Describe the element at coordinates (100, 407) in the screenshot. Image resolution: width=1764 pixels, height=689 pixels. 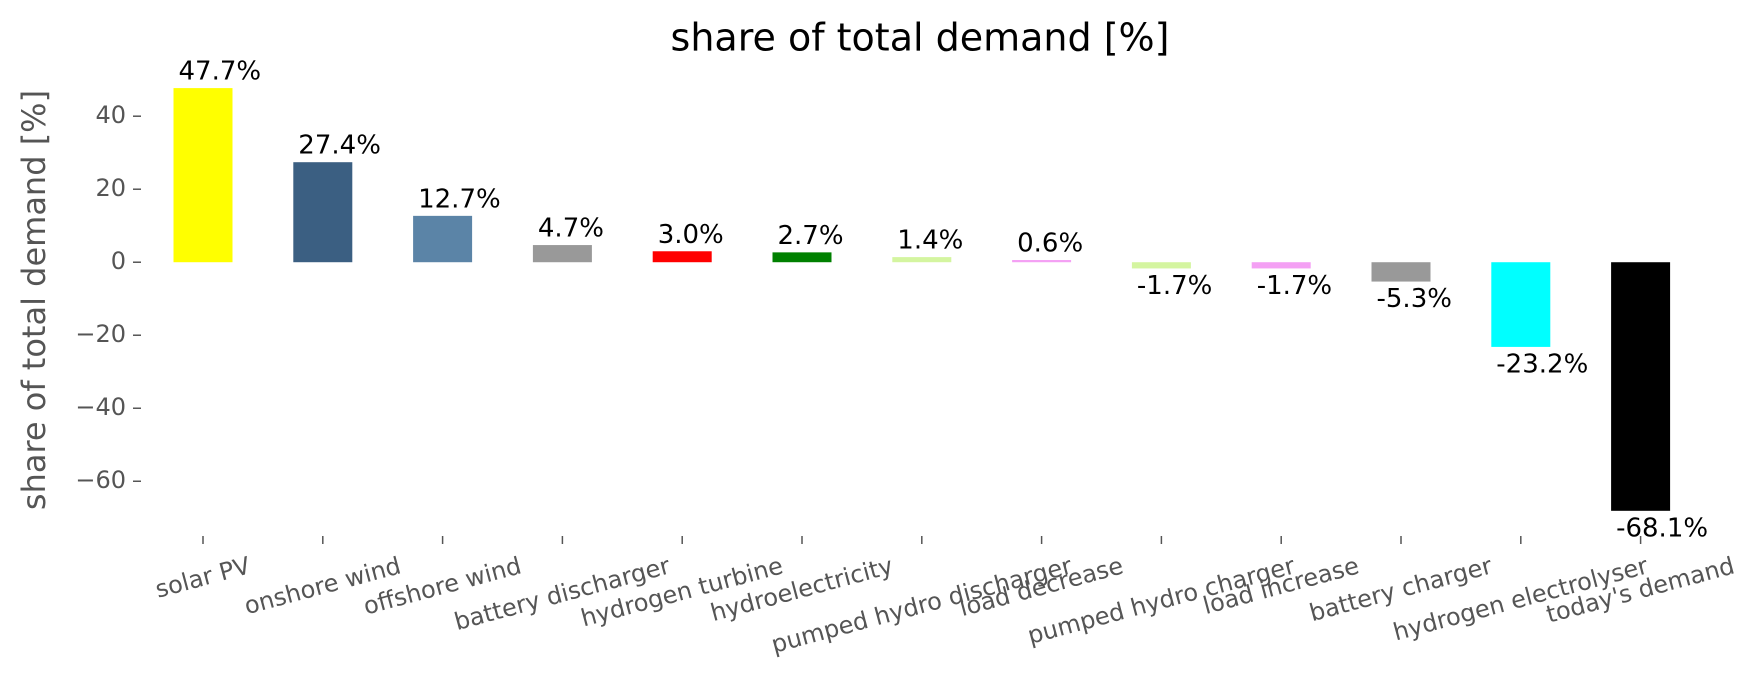
I see `y-tick-label: −40` at that location.